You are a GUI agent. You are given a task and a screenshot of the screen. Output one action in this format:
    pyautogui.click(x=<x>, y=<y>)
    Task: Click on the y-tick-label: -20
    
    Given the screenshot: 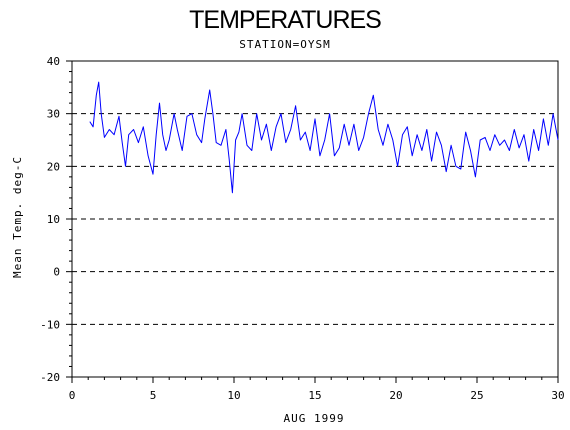 What is the action you would take?
    pyautogui.click(x=50, y=377)
    